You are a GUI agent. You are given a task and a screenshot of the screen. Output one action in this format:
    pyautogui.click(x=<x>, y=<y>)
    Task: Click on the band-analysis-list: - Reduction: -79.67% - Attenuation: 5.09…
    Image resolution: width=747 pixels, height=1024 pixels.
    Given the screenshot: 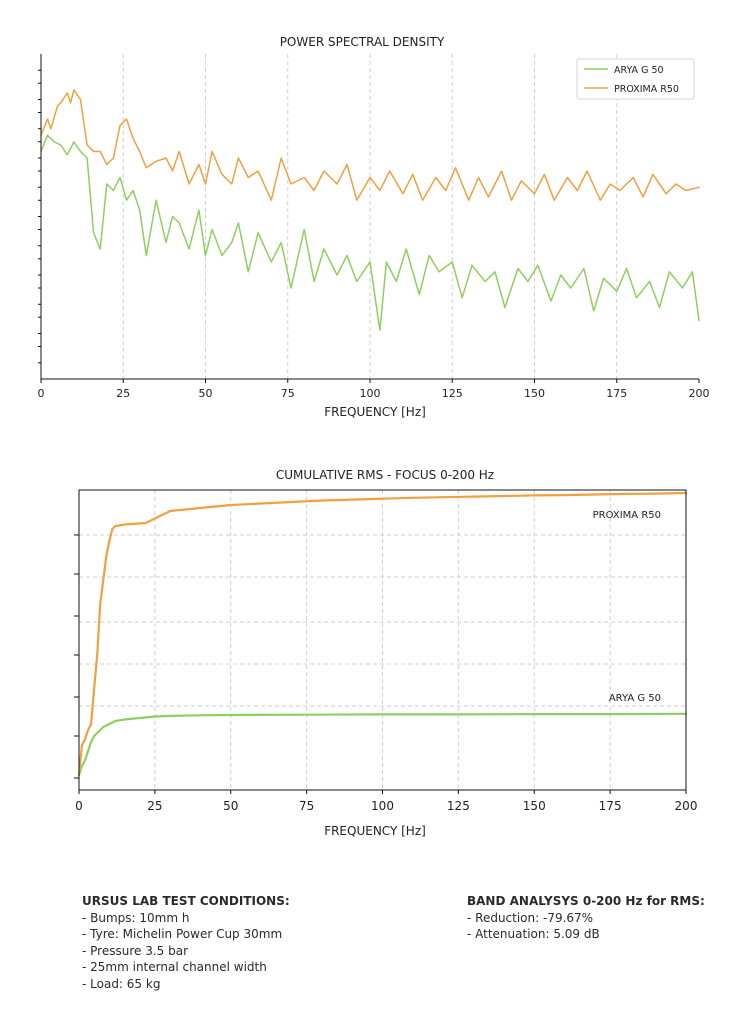 What is the action you would take?
    pyautogui.click(x=586, y=926)
    